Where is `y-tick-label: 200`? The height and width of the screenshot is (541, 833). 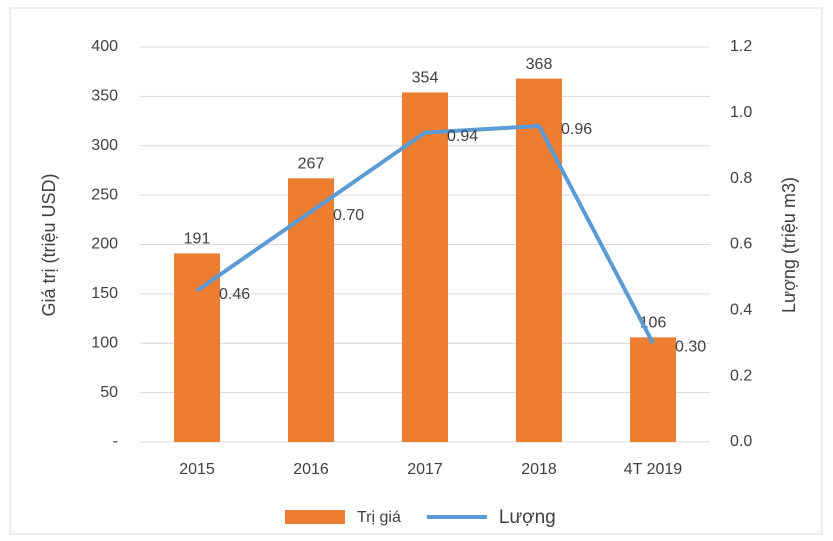 y-tick-label: 200 is located at coordinates (104, 244).